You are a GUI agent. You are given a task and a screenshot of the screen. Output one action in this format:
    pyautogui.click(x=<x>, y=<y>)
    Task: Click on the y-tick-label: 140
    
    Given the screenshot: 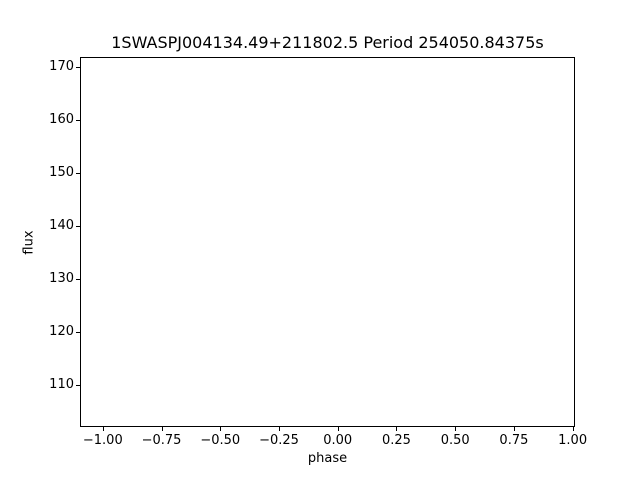 What is the action you would take?
    pyautogui.click(x=61, y=225)
    